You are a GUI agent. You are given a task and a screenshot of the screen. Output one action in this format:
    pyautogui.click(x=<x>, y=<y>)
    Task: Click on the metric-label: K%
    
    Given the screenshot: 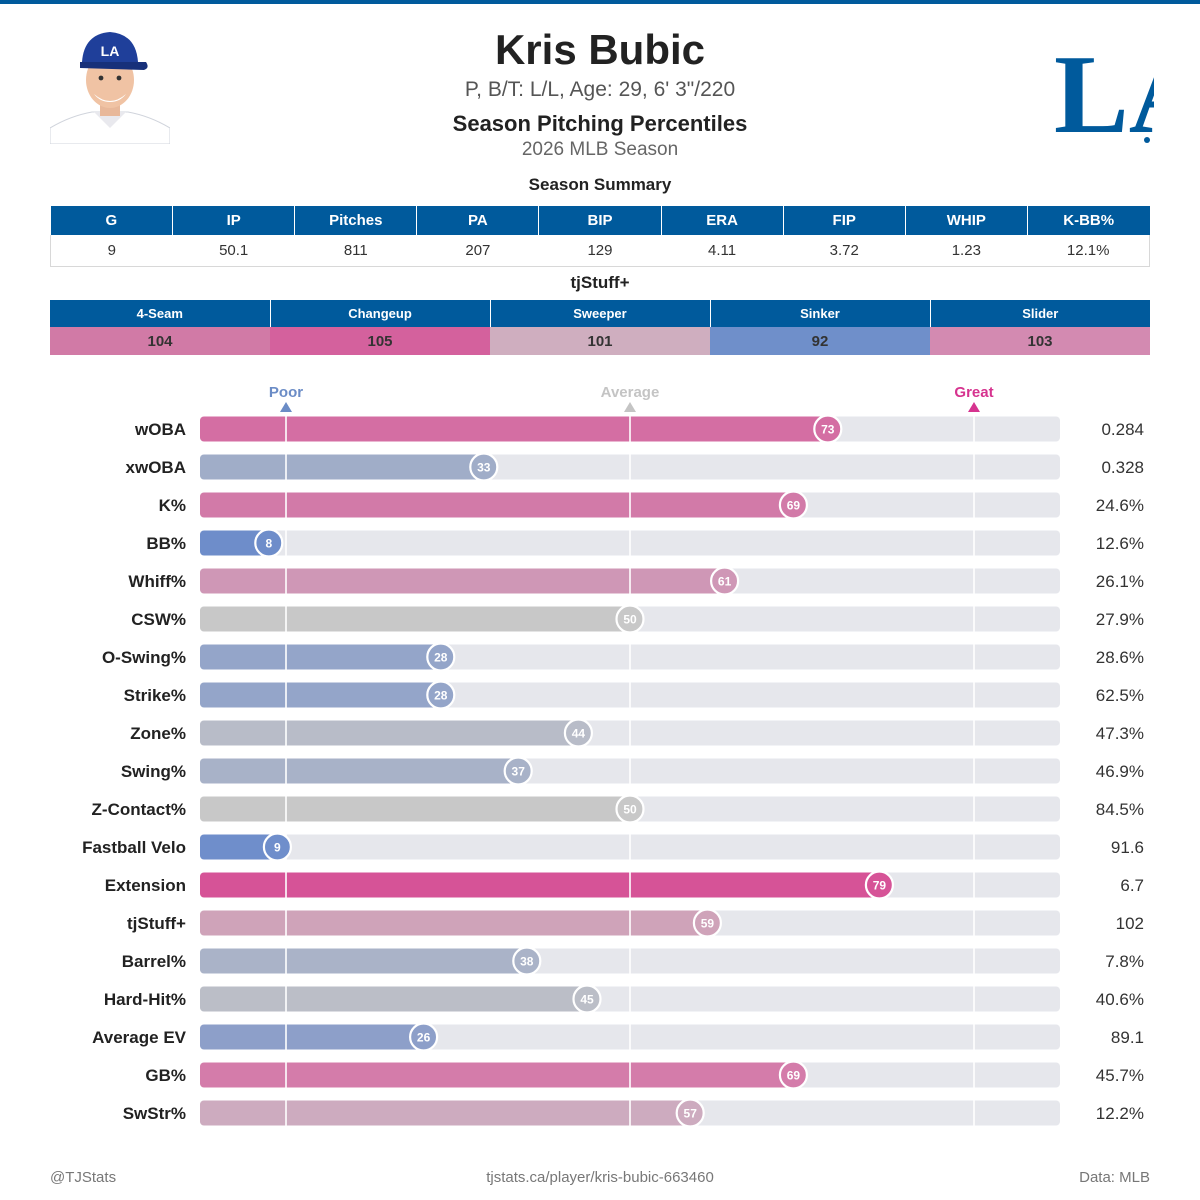 What is the action you would take?
    pyautogui.click(x=172, y=505)
    